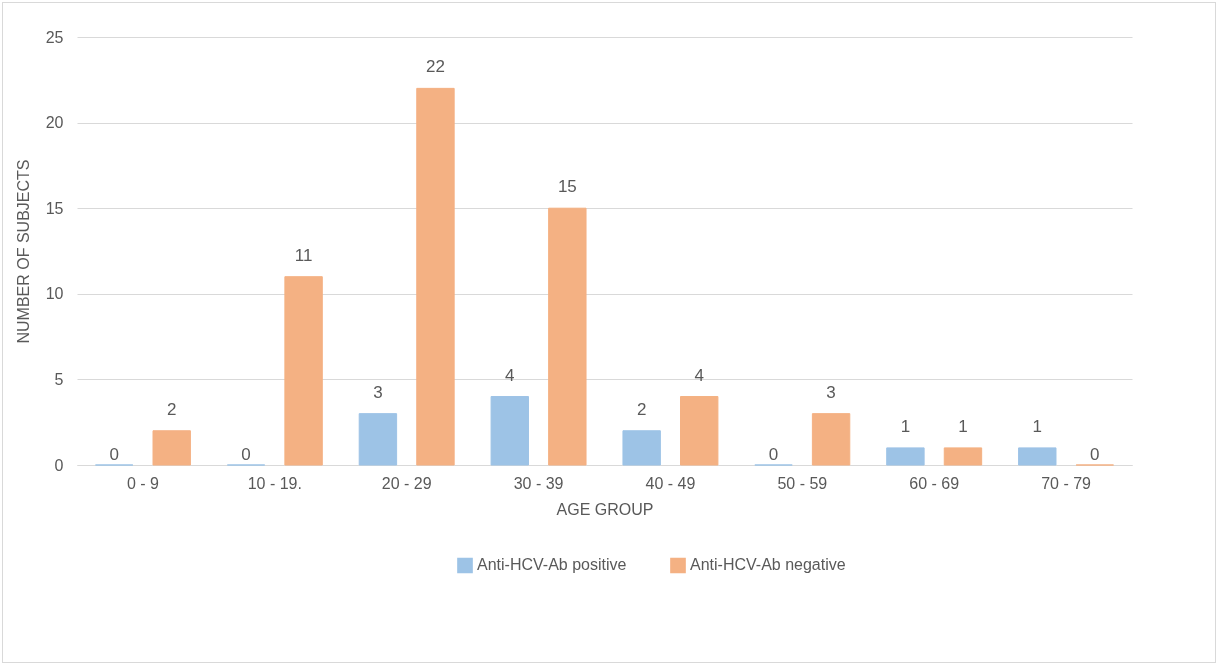 This screenshot has width=1220, height=667. Describe the element at coordinates (54, 123) in the screenshot. I see `y-tick-label: 20` at that location.